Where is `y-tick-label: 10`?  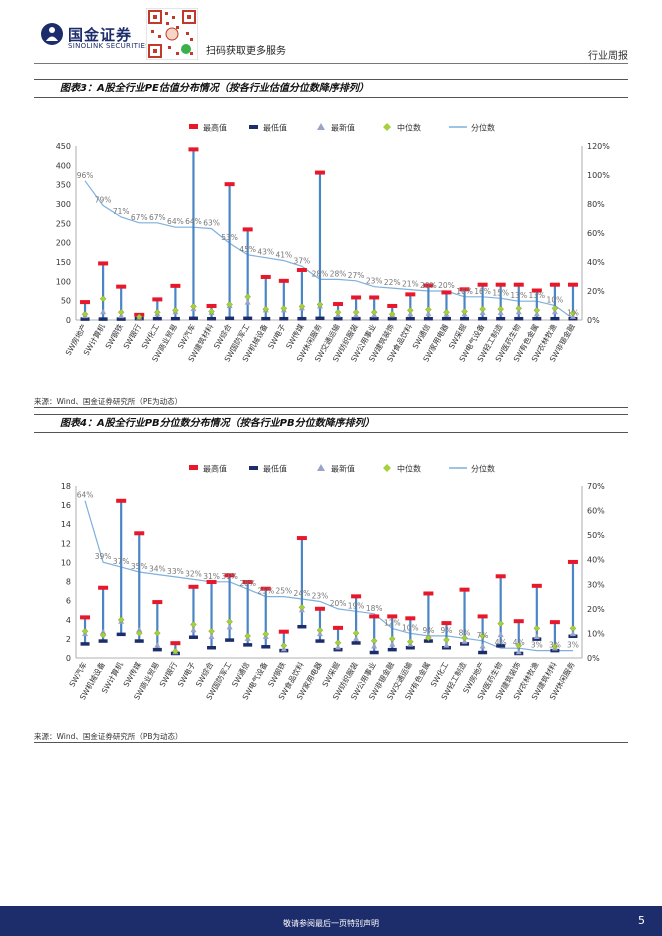 y-tick-label: 10 is located at coordinates (66, 562).